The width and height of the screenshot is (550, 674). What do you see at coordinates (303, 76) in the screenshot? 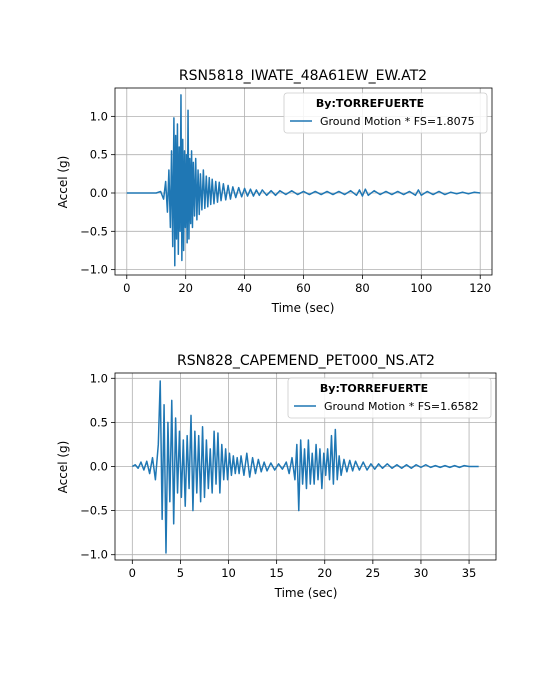
I see `chart-title: RSN5818_IWATE_48A61EW_EW.AT2` at bounding box center [303, 76].